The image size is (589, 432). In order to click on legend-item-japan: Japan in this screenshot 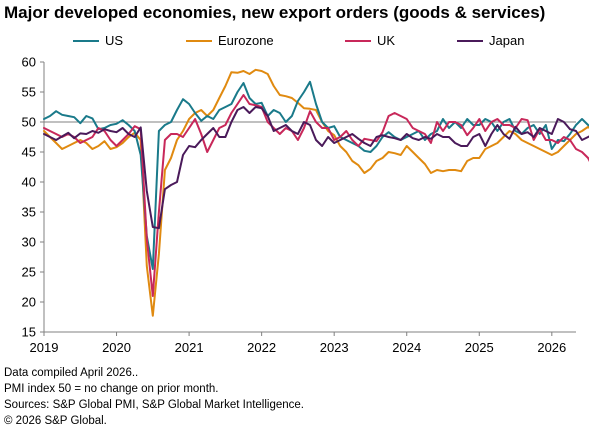, I will do `click(490, 40)`.